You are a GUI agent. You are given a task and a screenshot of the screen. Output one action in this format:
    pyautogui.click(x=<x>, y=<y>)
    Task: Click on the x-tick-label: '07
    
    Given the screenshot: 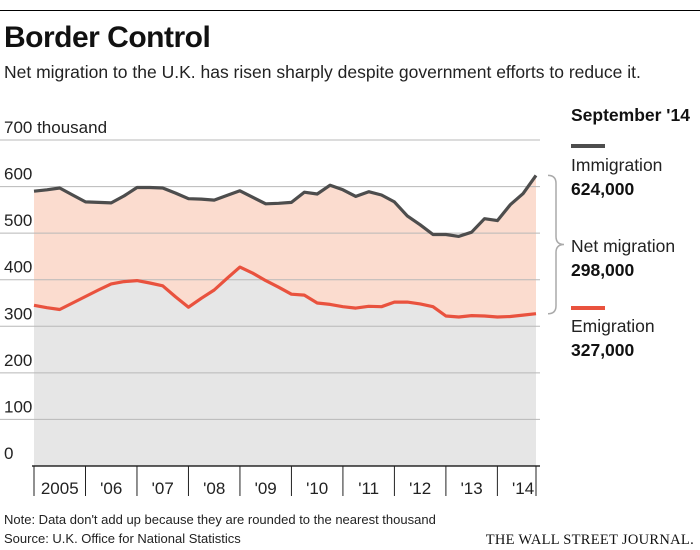 What is the action you would take?
    pyautogui.click(x=163, y=488)
    